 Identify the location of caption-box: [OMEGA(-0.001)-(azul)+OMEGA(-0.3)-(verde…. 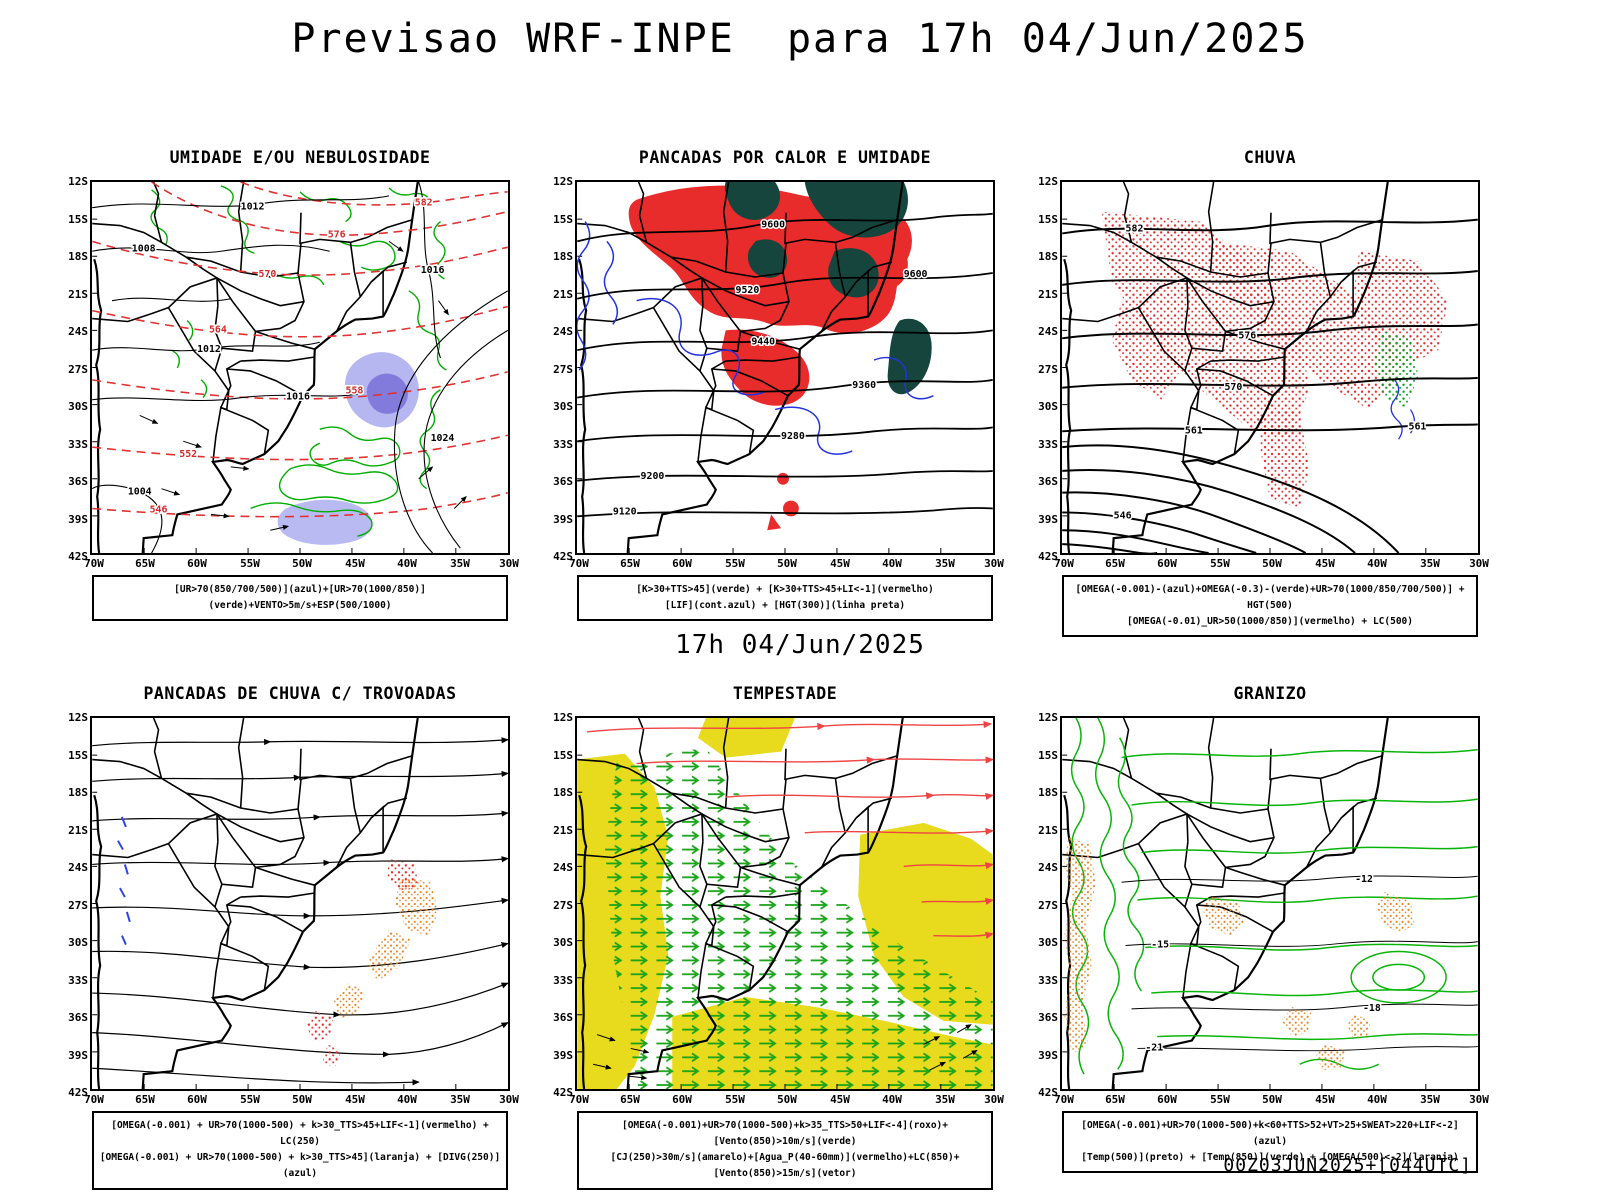
(1270, 606).